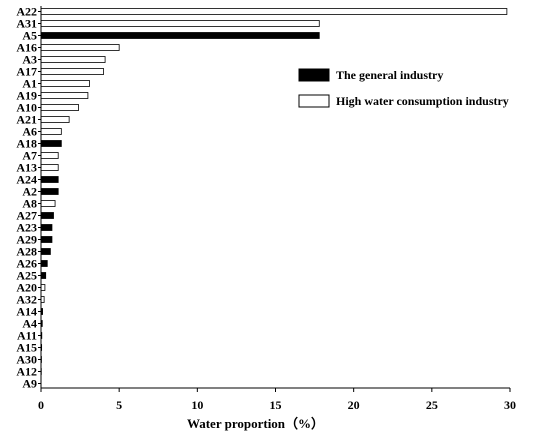 This screenshot has height=435, width=550. What do you see at coordinates (26, 180) in the screenshot?
I see `y-tick-label-a24: A24` at bounding box center [26, 180].